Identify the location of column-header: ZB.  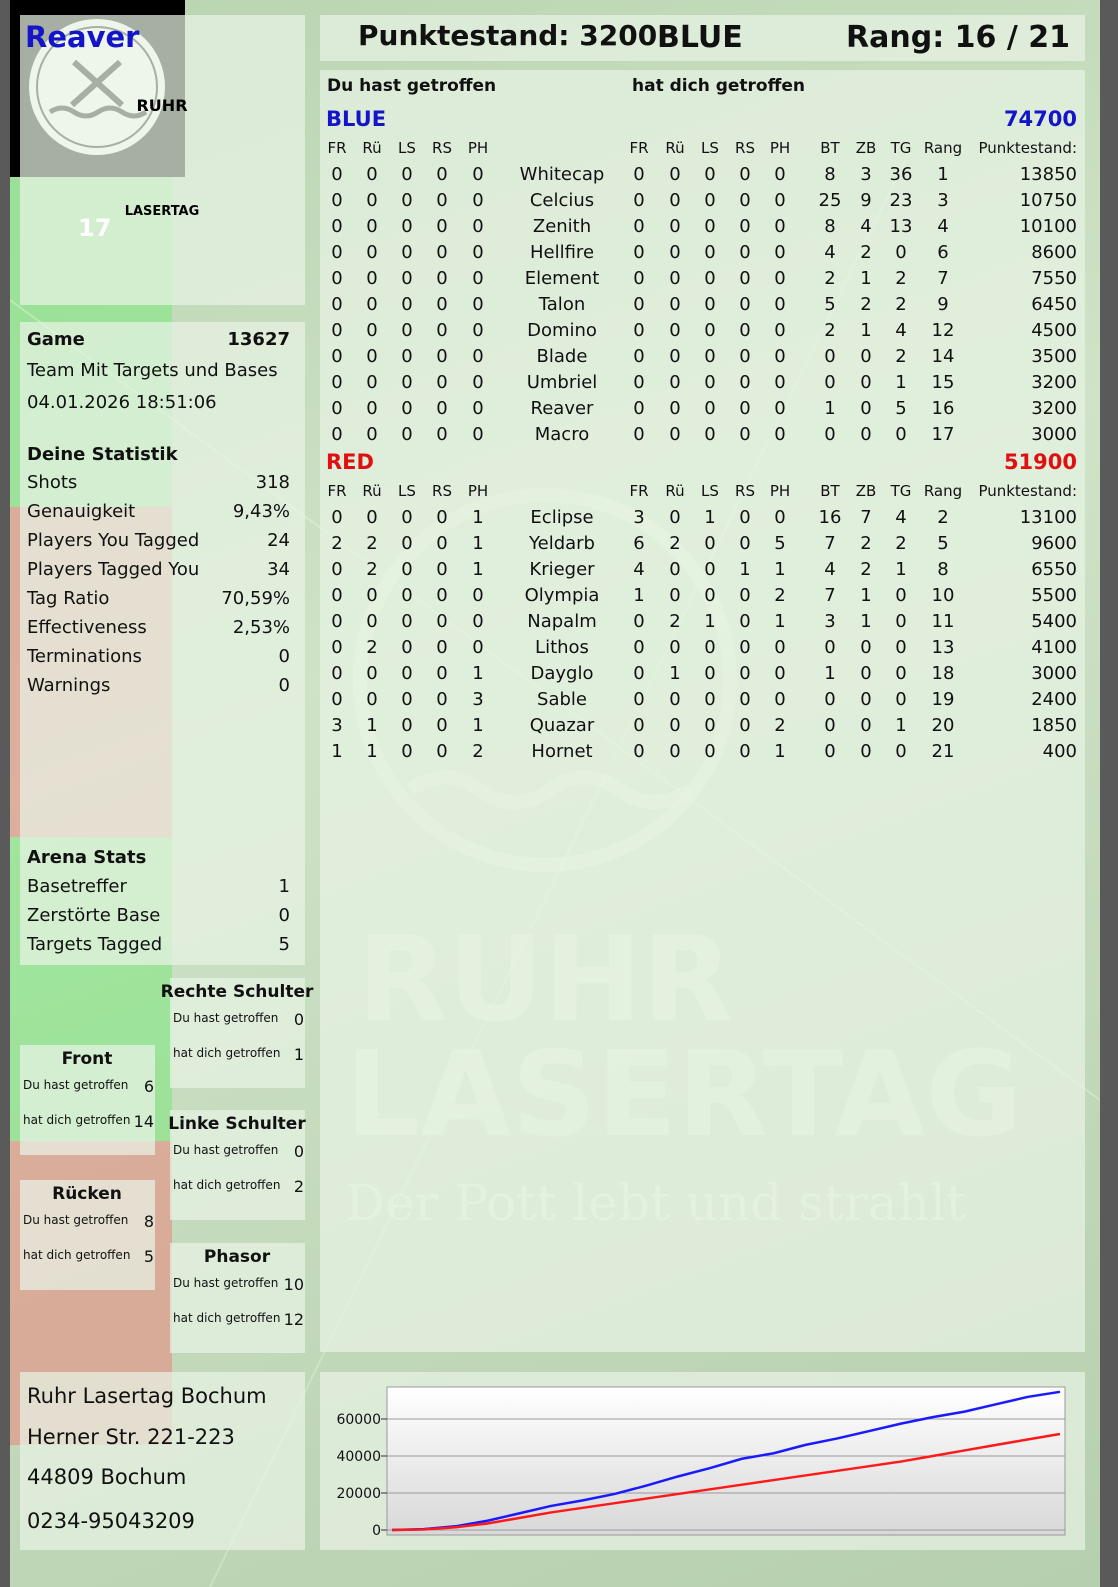
(866, 490).